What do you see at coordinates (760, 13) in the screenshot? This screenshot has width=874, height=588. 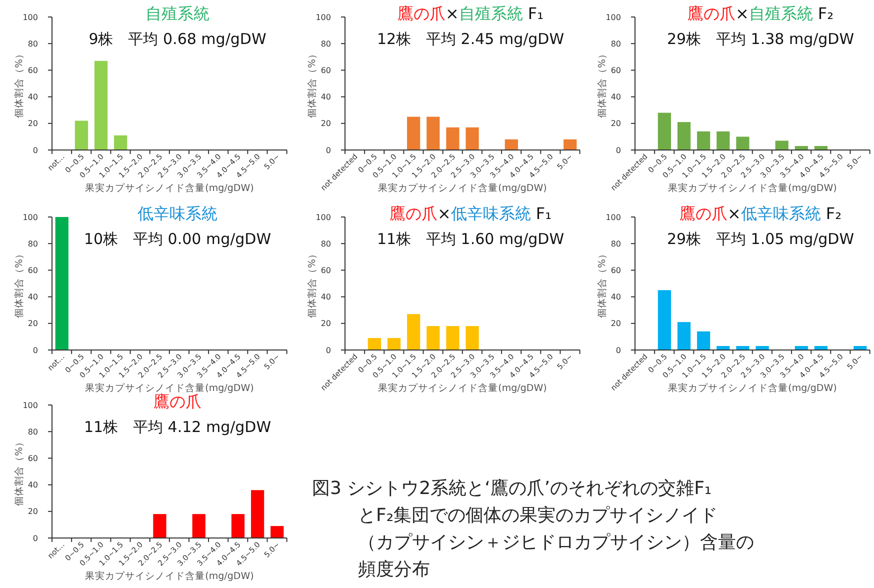 I see `chart-title: 鷹の爪×自殖系統 F₂` at bounding box center [760, 13].